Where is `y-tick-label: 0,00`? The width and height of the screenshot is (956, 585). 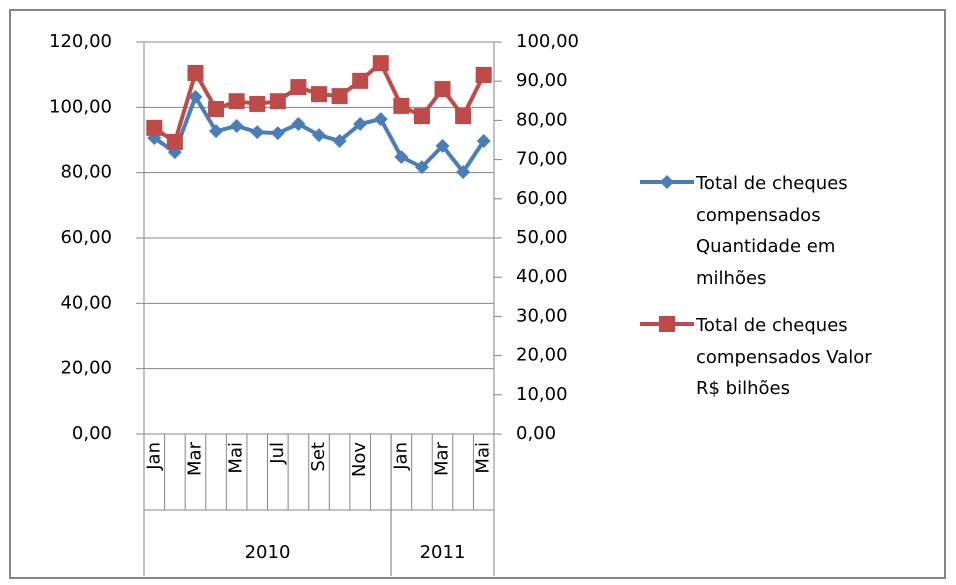 y-tick-label: 0,00 is located at coordinates (92, 433).